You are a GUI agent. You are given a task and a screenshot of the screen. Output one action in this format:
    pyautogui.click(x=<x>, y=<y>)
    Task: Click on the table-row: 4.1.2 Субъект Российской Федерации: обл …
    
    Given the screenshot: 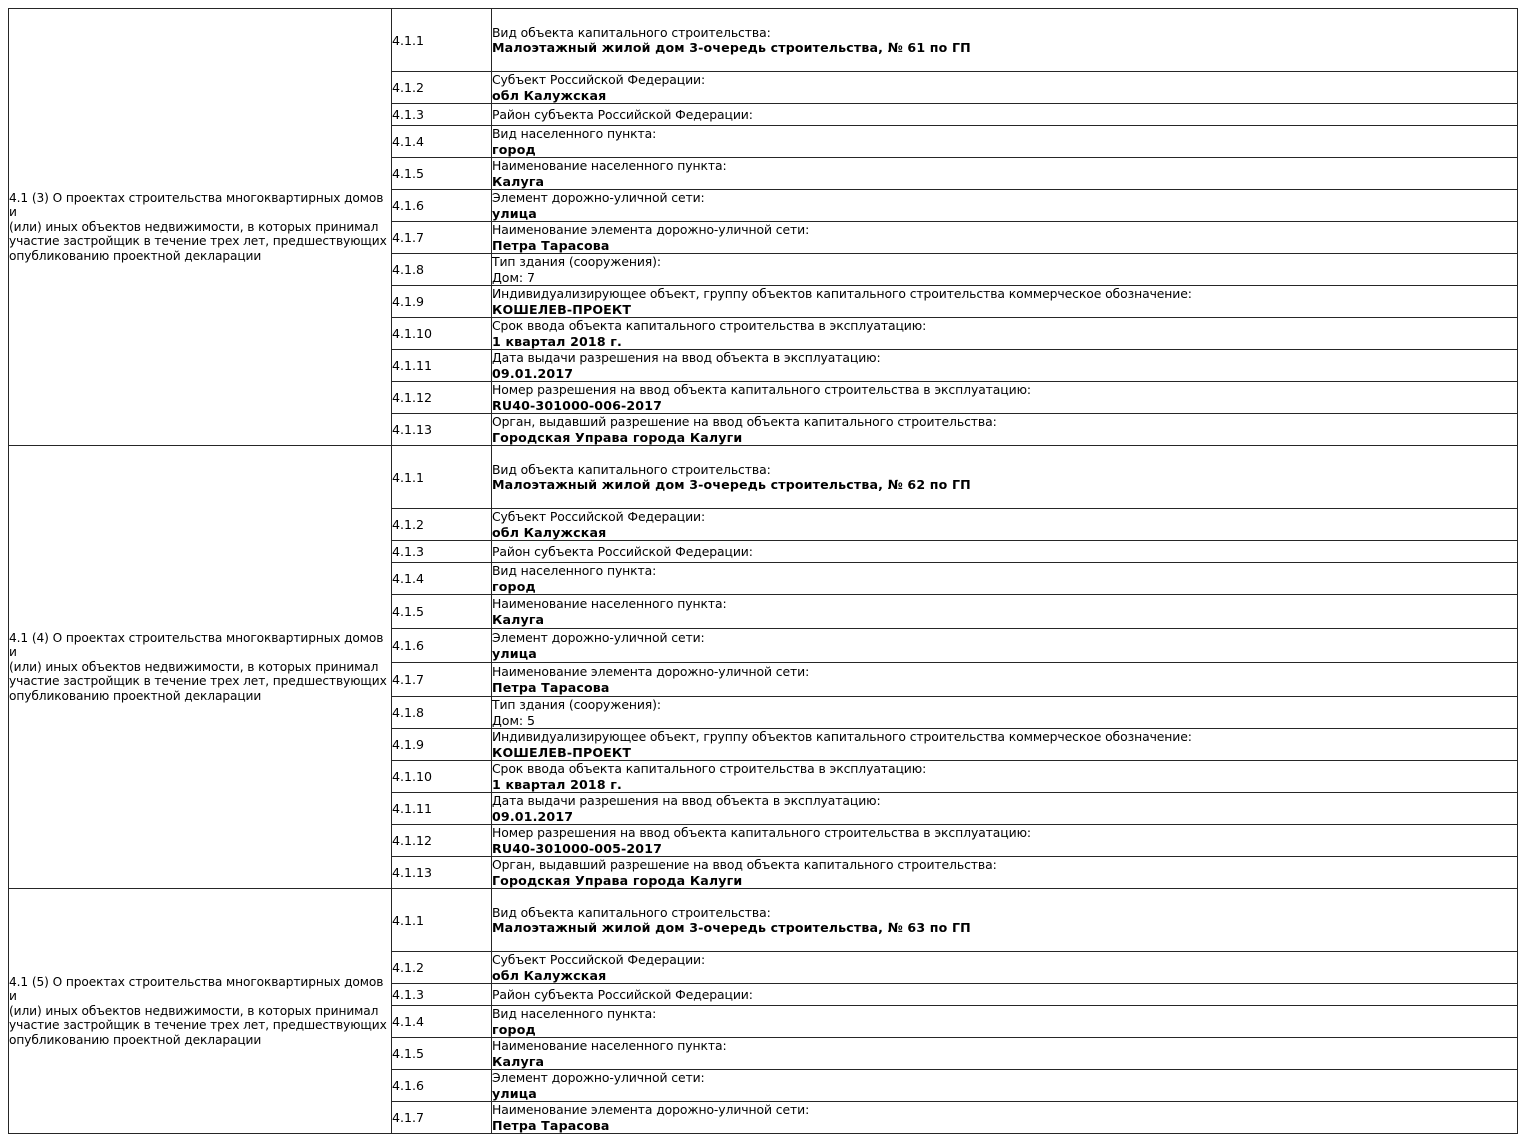 What is the action you would take?
    pyautogui.click(x=763, y=524)
    